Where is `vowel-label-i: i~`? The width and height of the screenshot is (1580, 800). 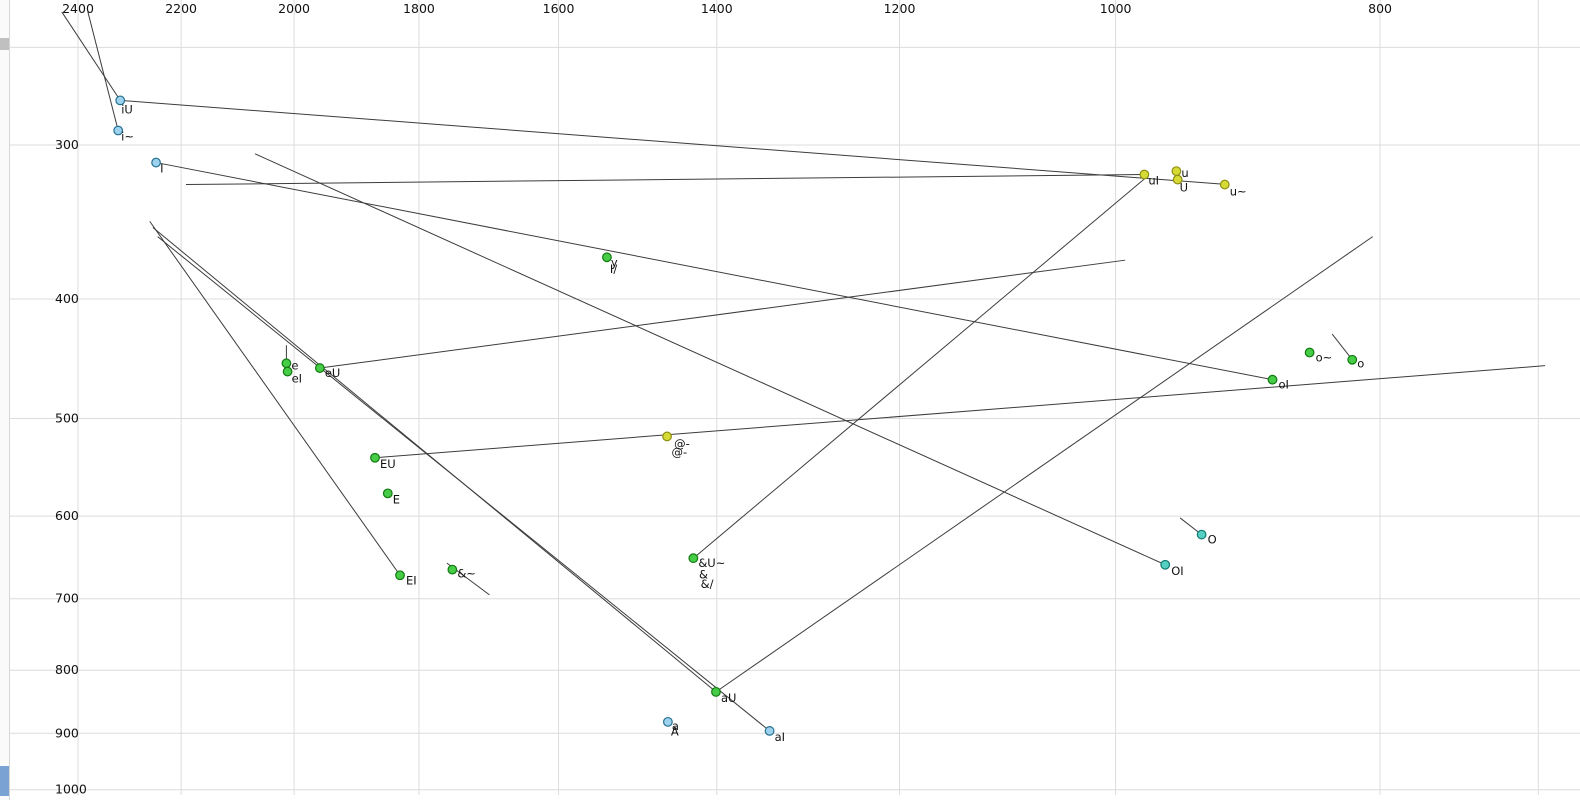
vowel-label-i: i~ is located at coordinates (127, 137).